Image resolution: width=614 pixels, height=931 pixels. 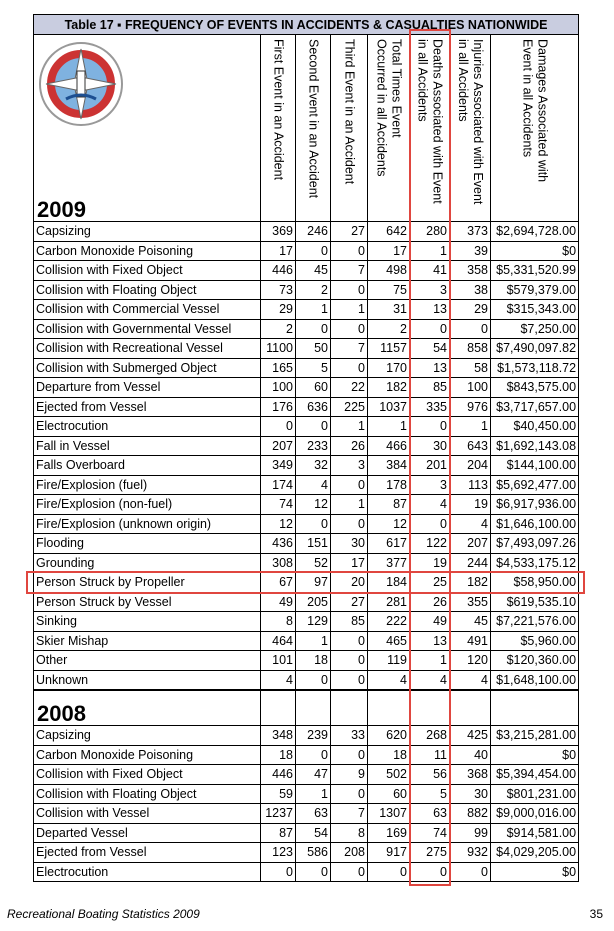 What do you see at coordinates (306, 621) in the screenshot?
I see `data-row: Sinking 8 129 85 222 49 45 $7,221,576.00` at bounding box center [306, 621].